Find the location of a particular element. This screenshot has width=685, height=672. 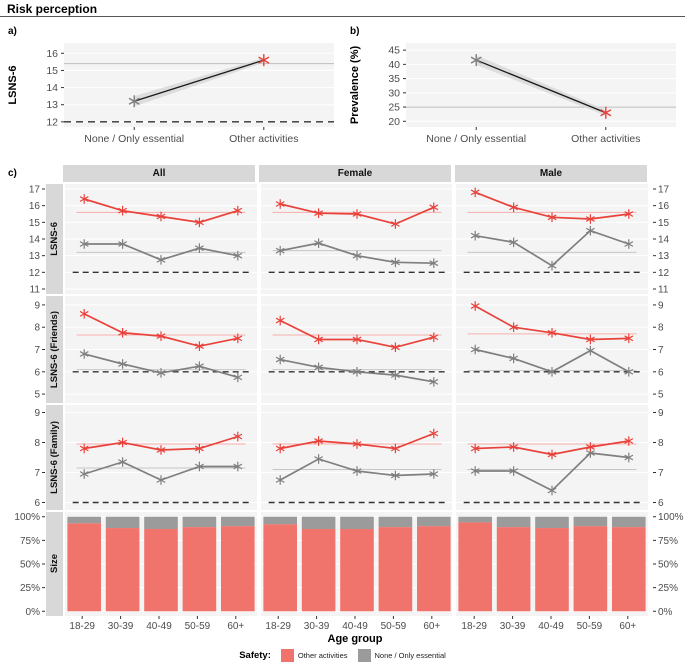

svg-text: 7 is located at coordinates (661, 350).